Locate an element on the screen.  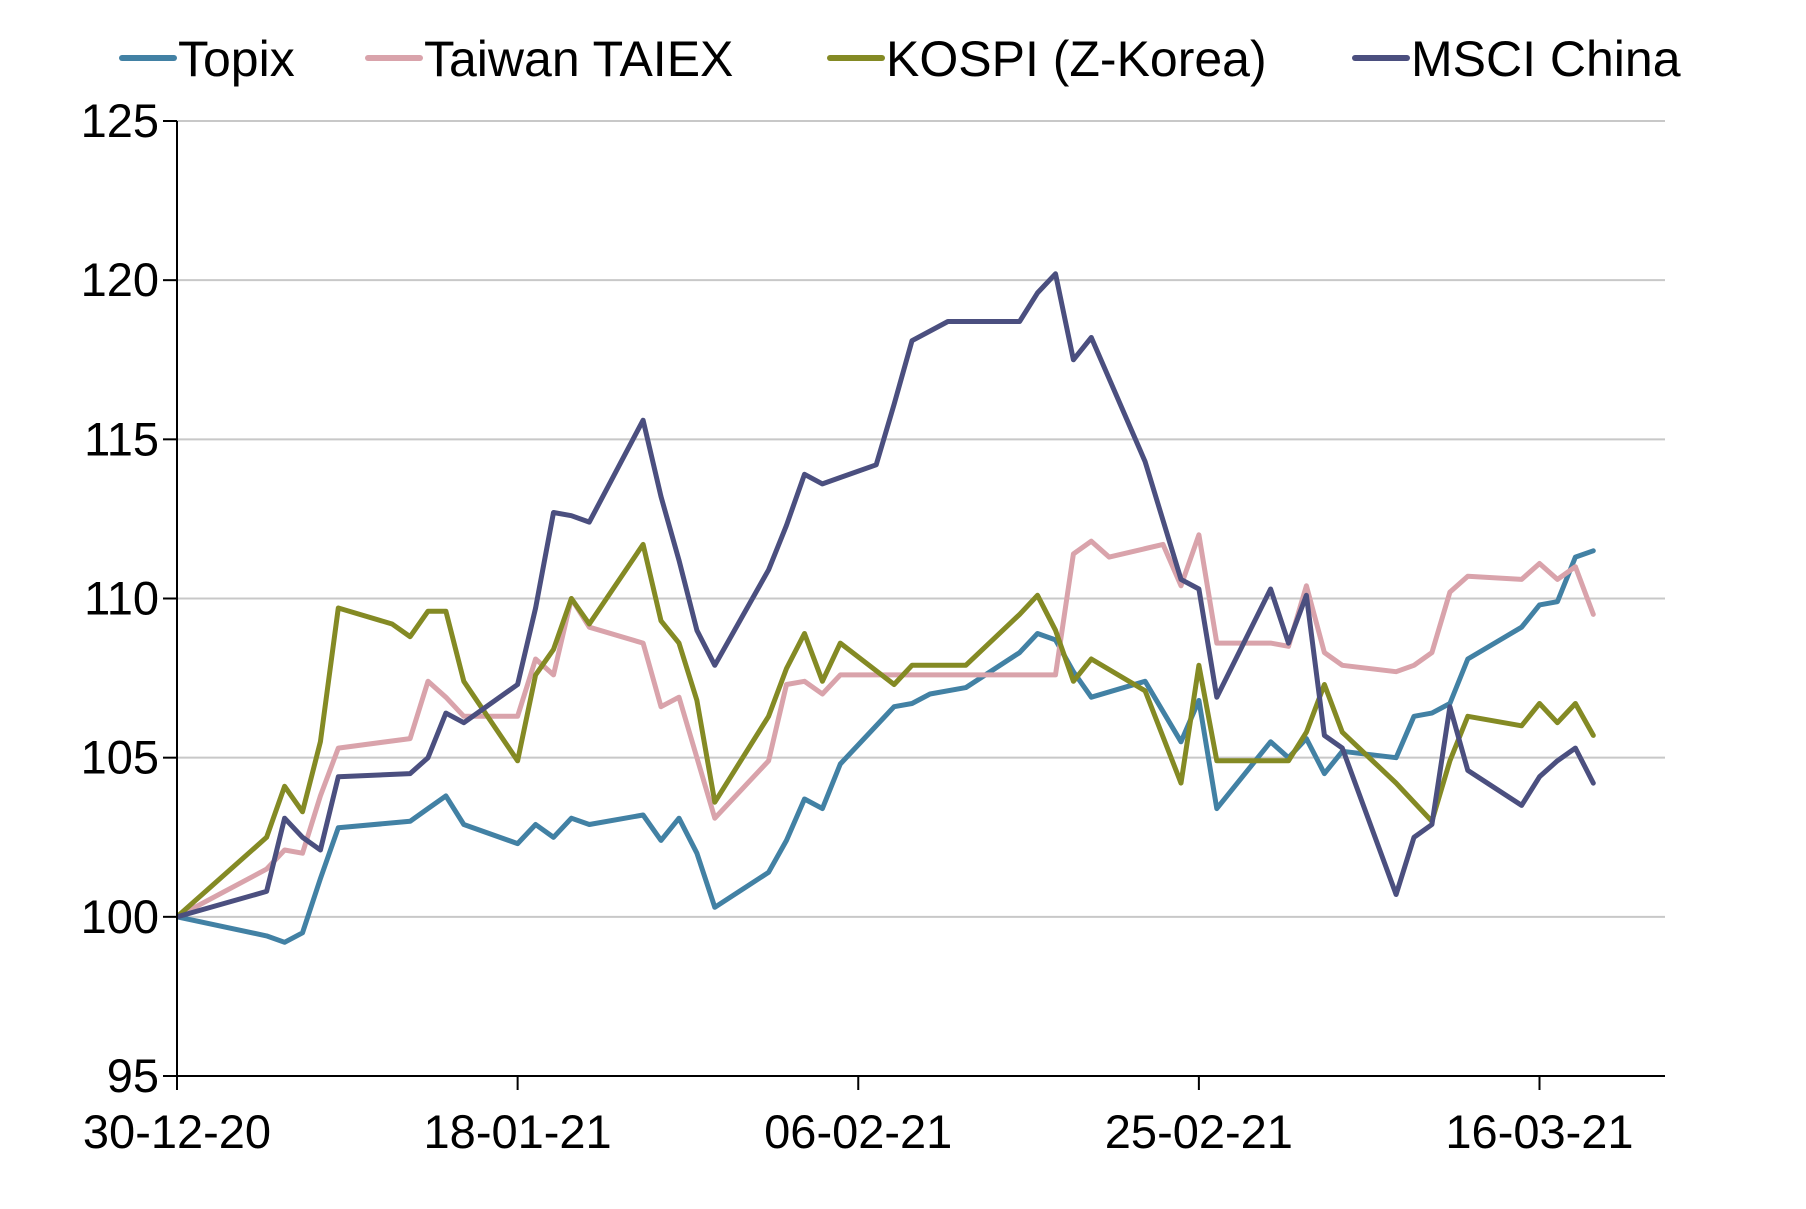
legend-label: Topix is located at coordinates (236, 59).